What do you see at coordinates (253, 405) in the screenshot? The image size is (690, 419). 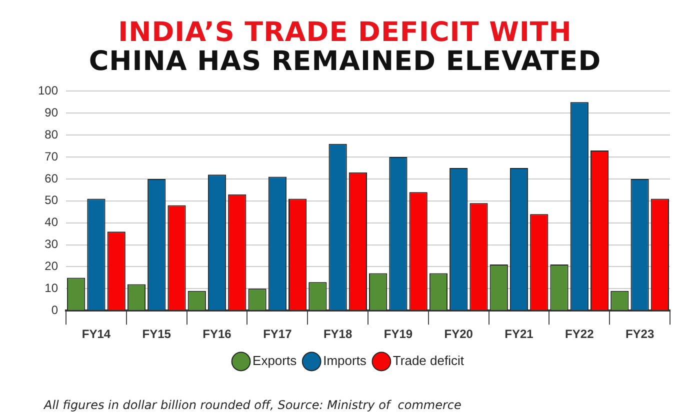 I see `text: All figures in dollar billion rounded off, Source: Ministry of commerce` at bounding box center [253, 405].